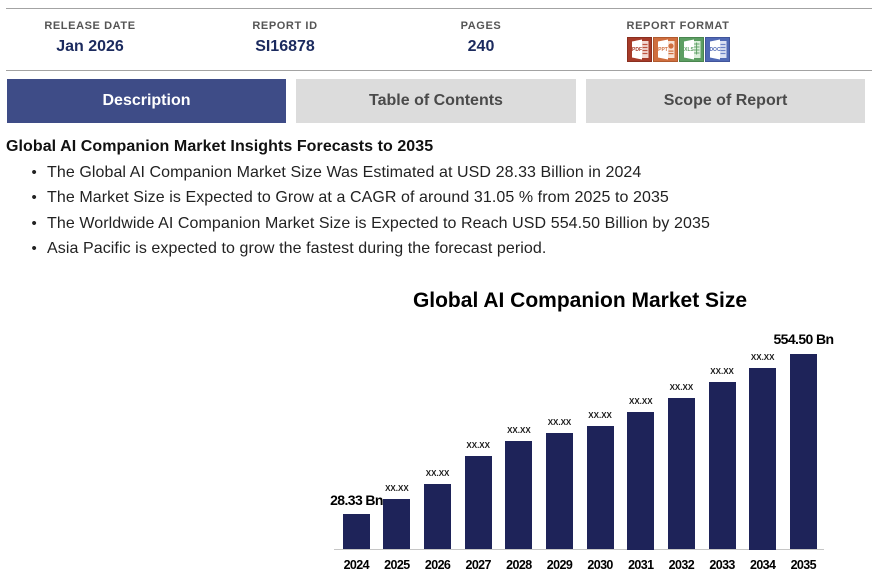 The width and height of the screenshot is (872, 576). Describe the element at coordinates (637, 50) in the screenshot. I see `svg-text: PDF` at that location.